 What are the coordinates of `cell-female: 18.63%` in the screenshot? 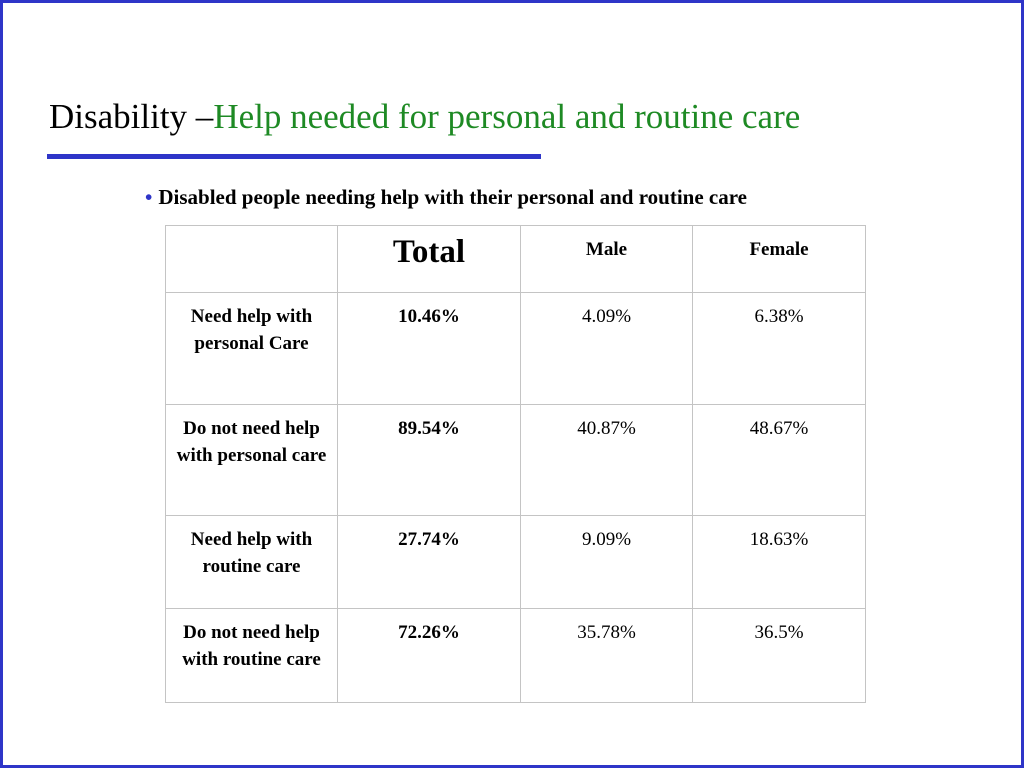 It's located at (779, 562).